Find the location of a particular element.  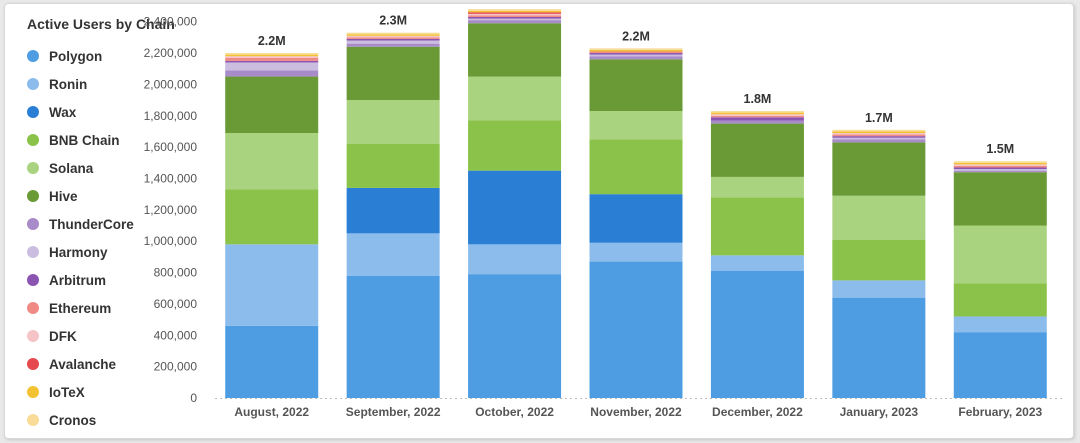

legend-item-ethereum: Ethereum is located at coordinates (80, 308).